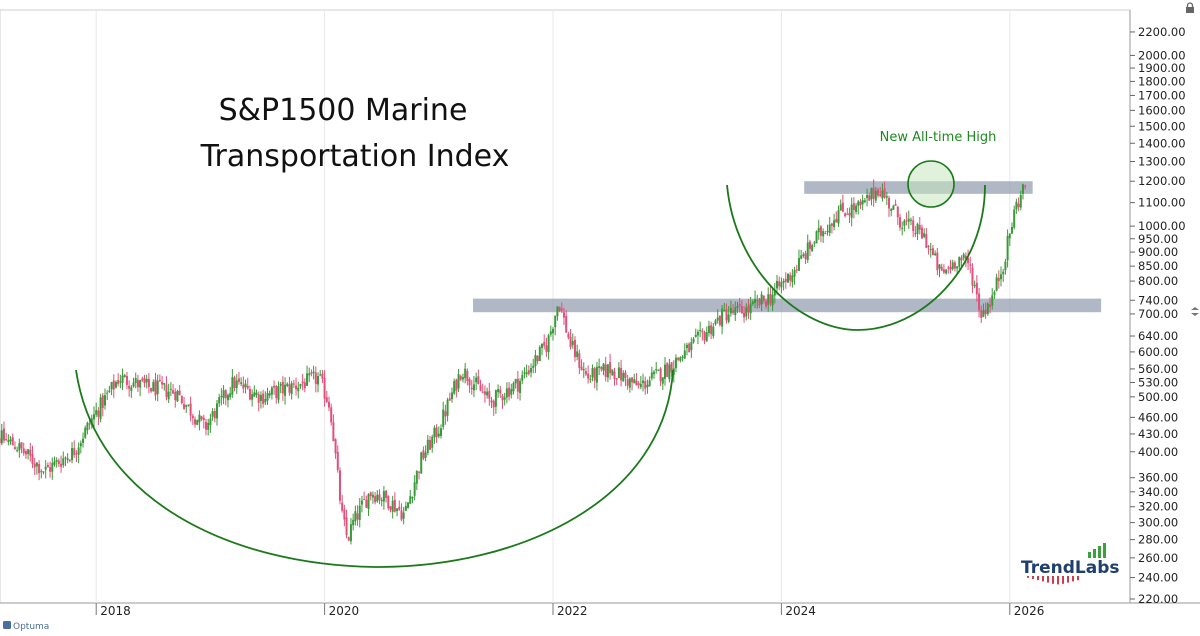 This screenshot has width=1200, height=636. I want to click on y-tick-label: 340.00, so click(1158, 492).